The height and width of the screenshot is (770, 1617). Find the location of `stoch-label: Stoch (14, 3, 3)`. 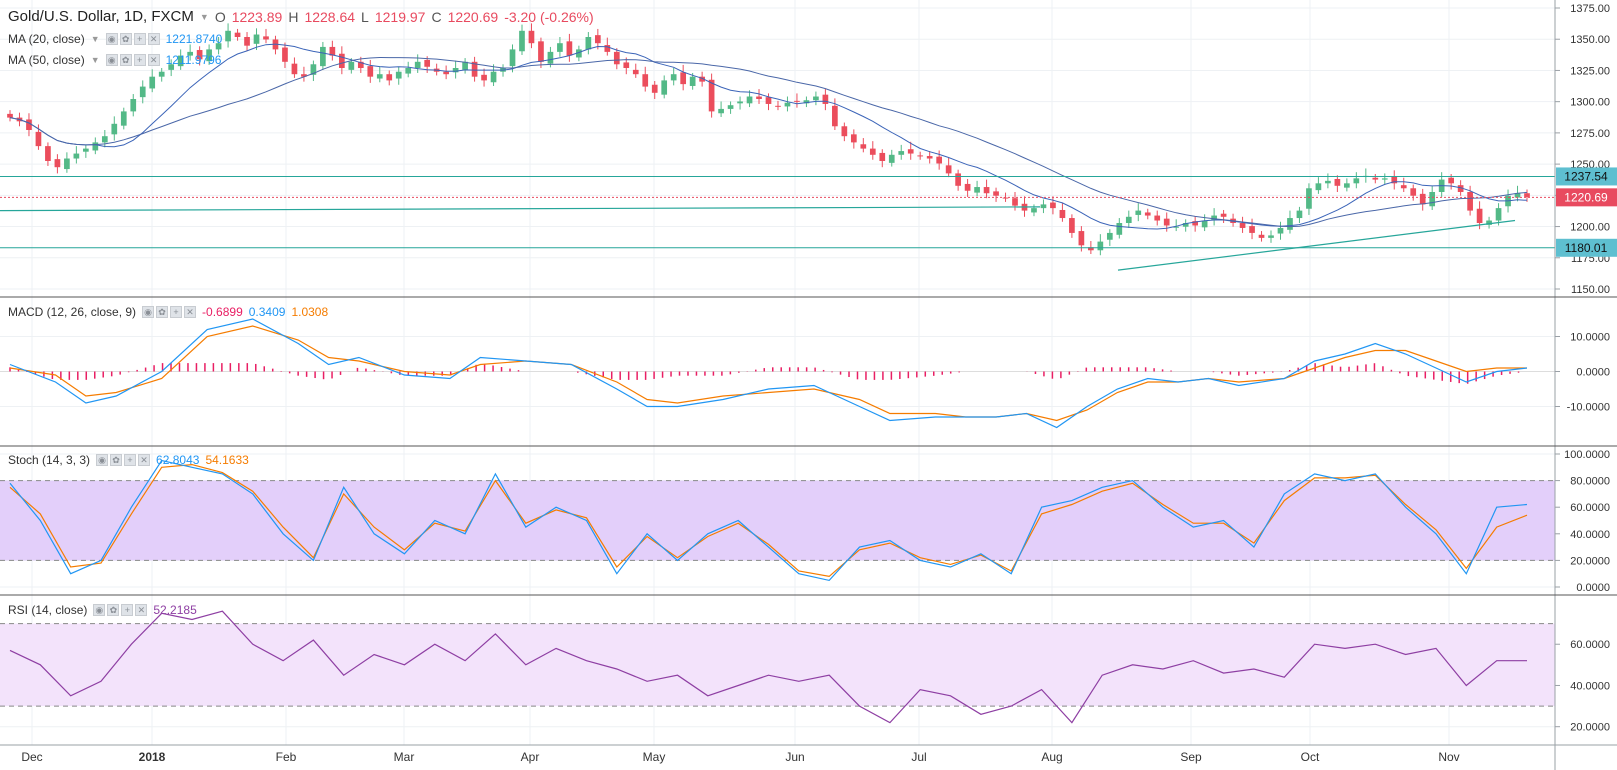

stoch-label: Stoch (14, 3, 3) is located at coordinates (49, 460).